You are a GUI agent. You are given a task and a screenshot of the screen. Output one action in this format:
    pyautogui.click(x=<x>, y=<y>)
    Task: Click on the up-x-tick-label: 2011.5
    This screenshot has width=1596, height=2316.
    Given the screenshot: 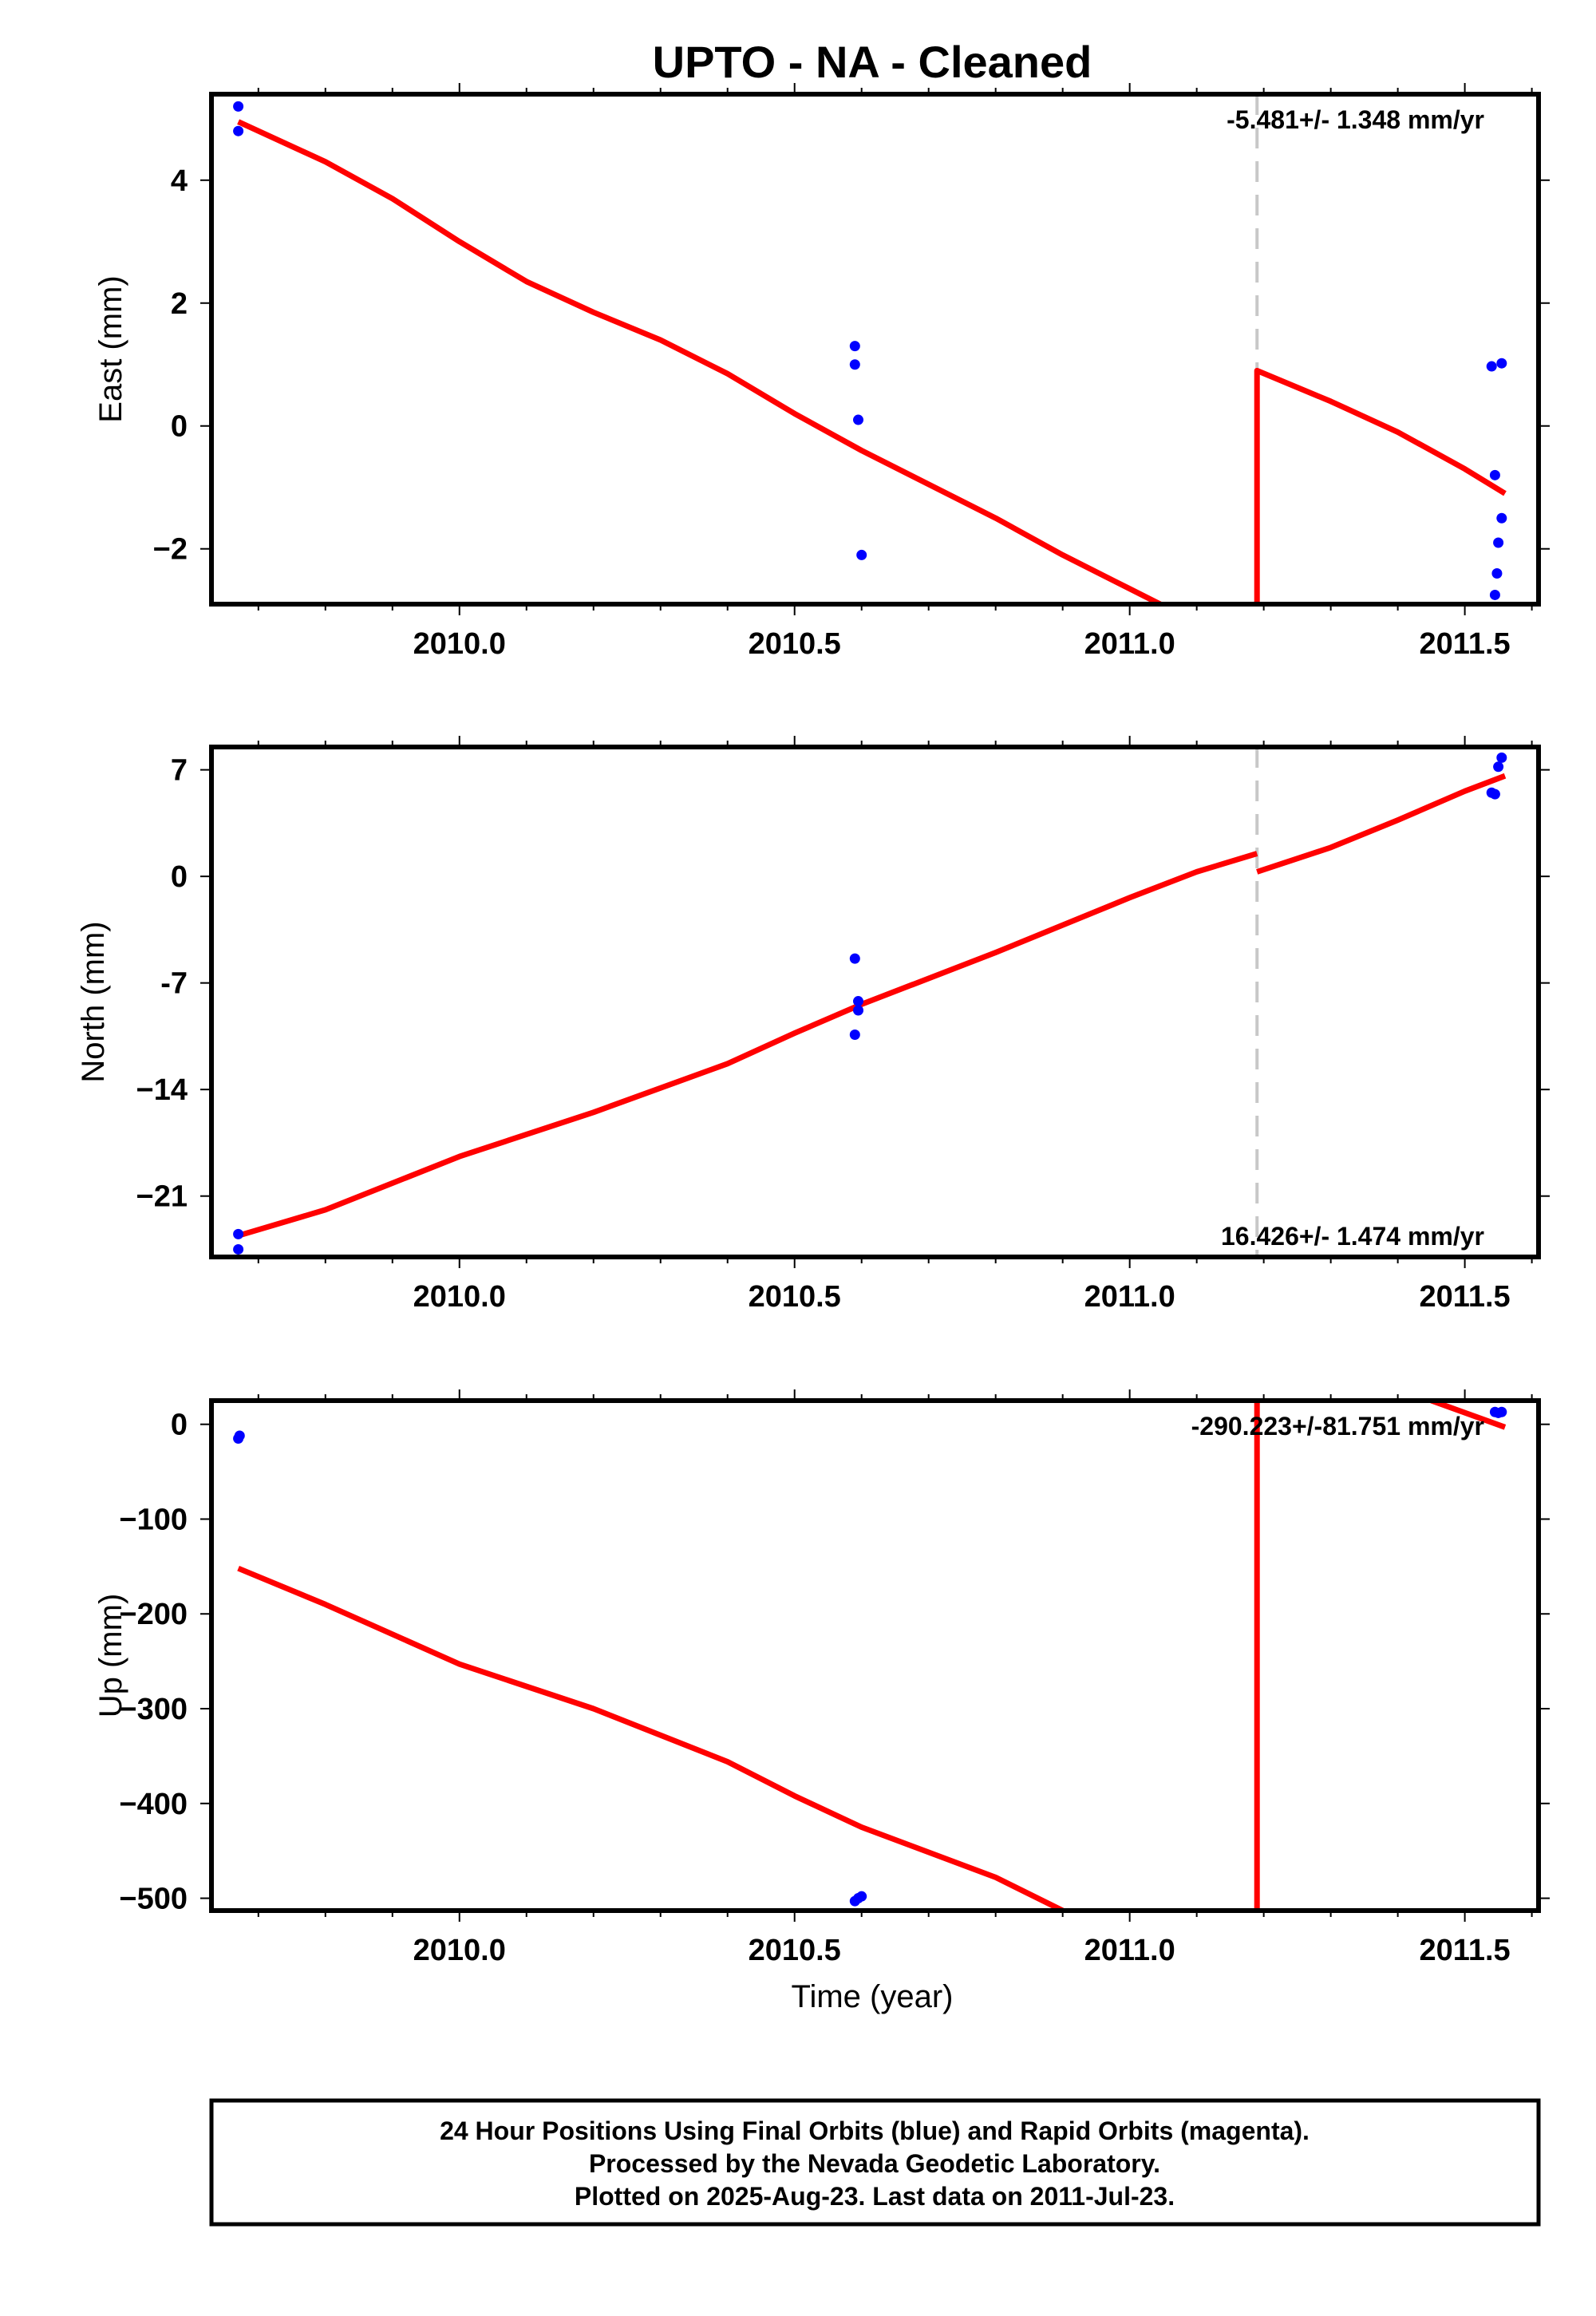 What is the action you would take?
    pyautogui.click(x=1465, y=1950)
    